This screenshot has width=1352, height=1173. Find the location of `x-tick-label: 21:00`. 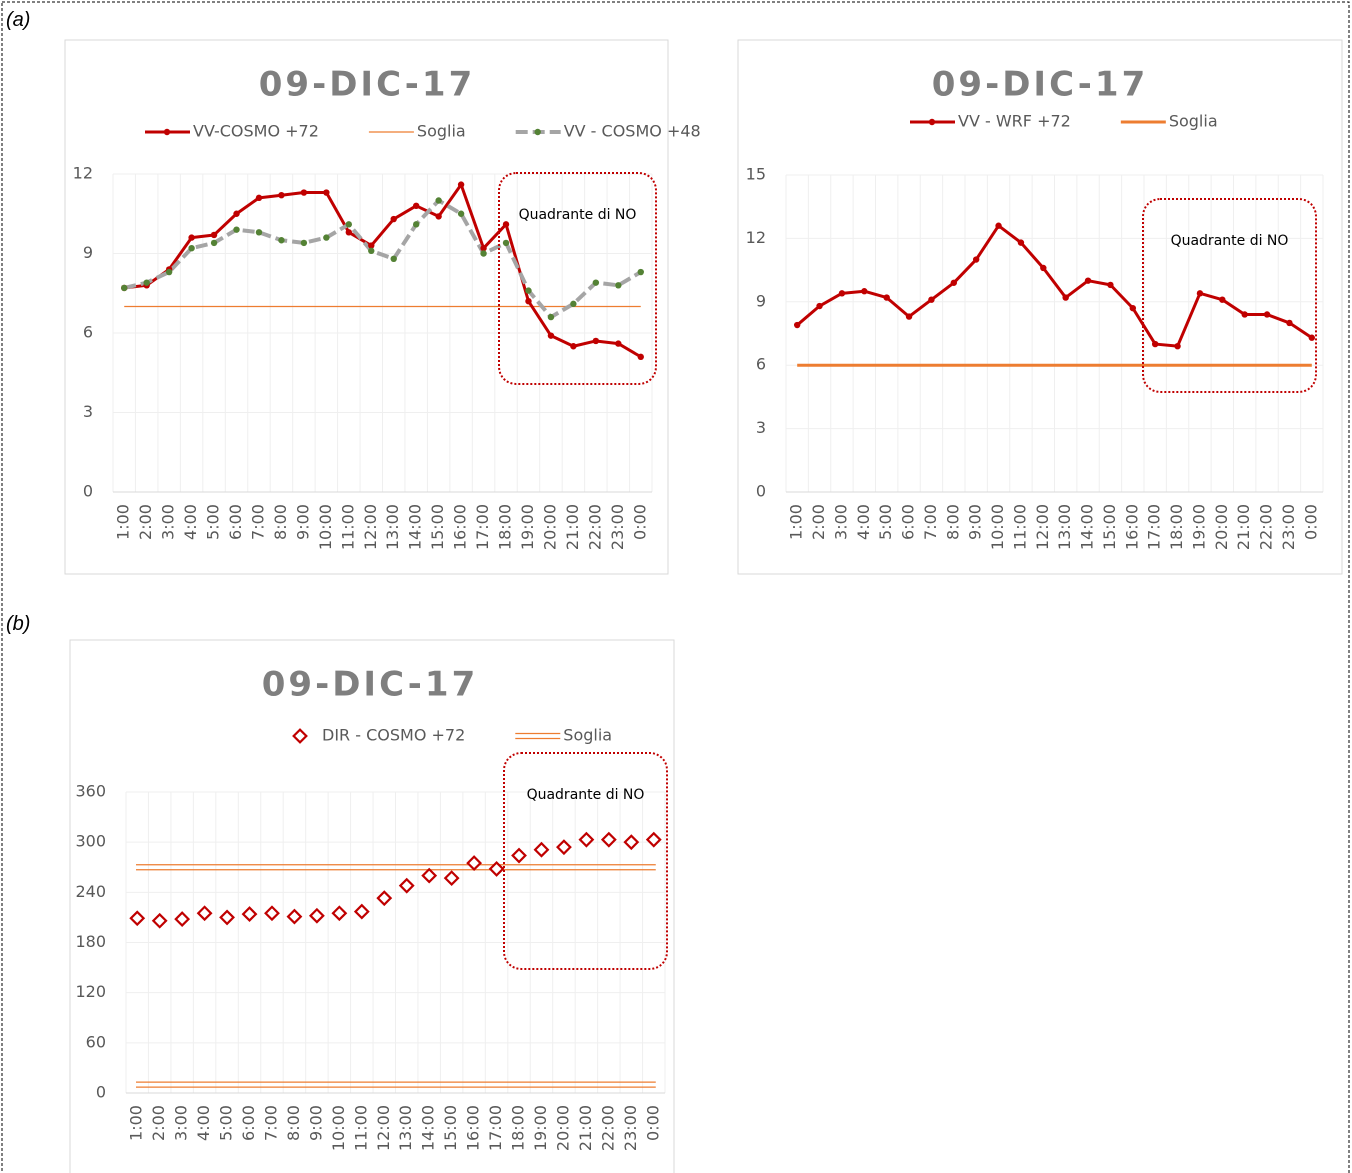

x-tick-label: 21:00 is located at coordinates (572, 527).